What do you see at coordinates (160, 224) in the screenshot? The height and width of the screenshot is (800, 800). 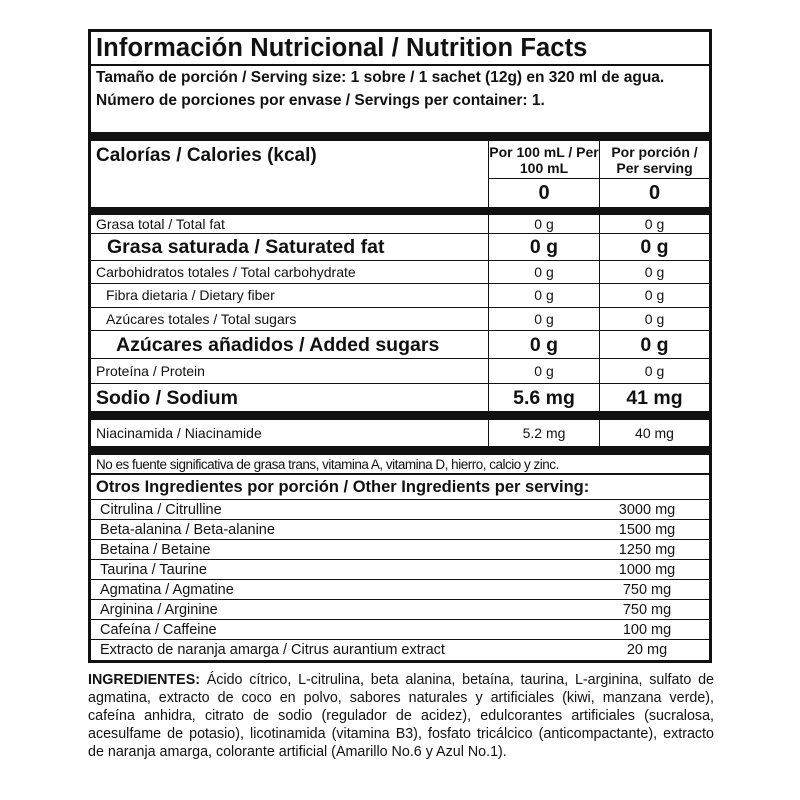 I see `nutrient-name: Grasa total / Total fat` at bounding box center [160, 224].